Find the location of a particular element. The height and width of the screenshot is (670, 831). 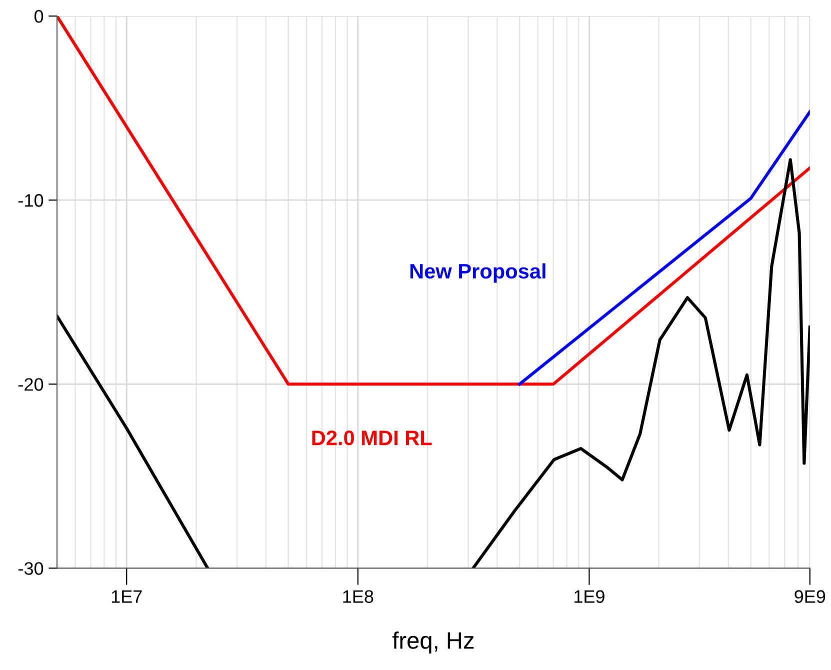

x-tick-label: 1E9 is located at coordinates (589, 596).